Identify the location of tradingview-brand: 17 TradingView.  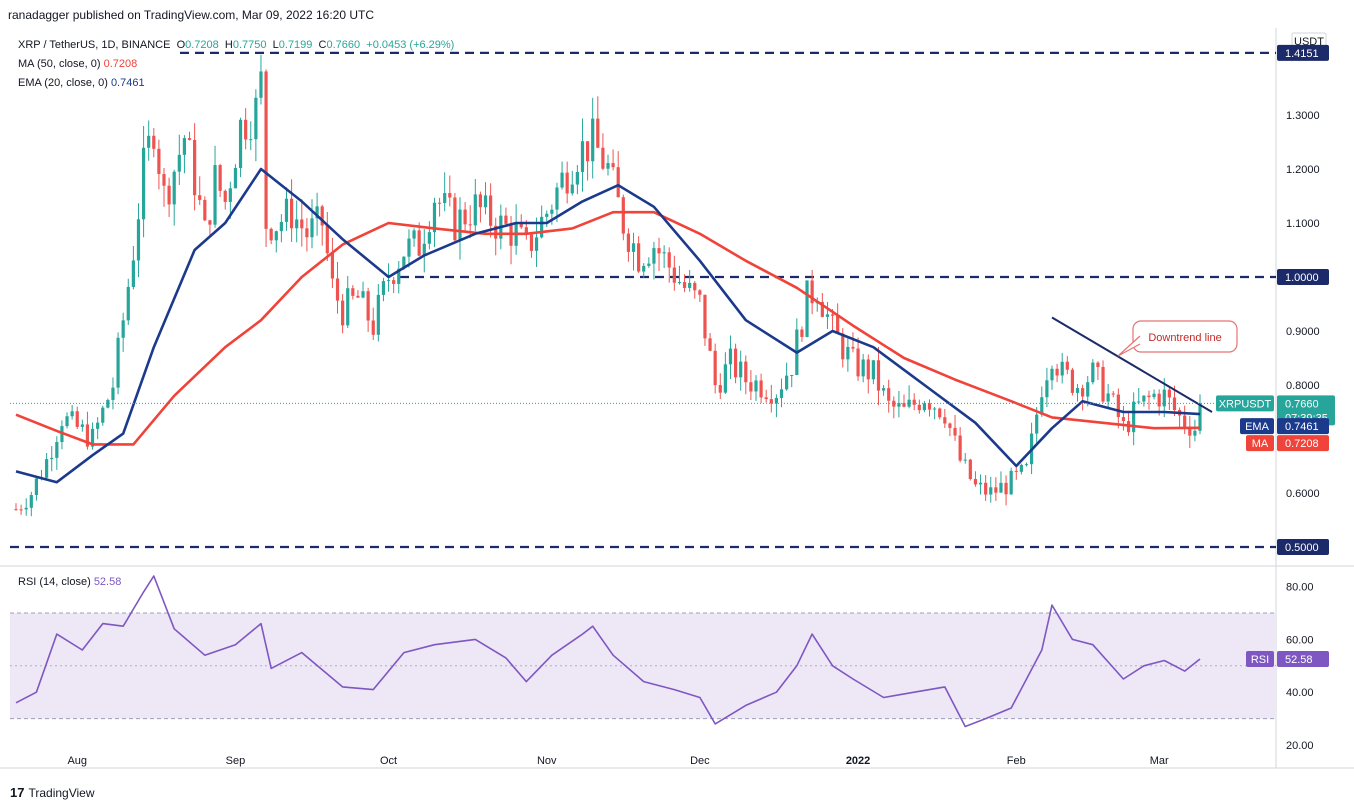
(52, 792).